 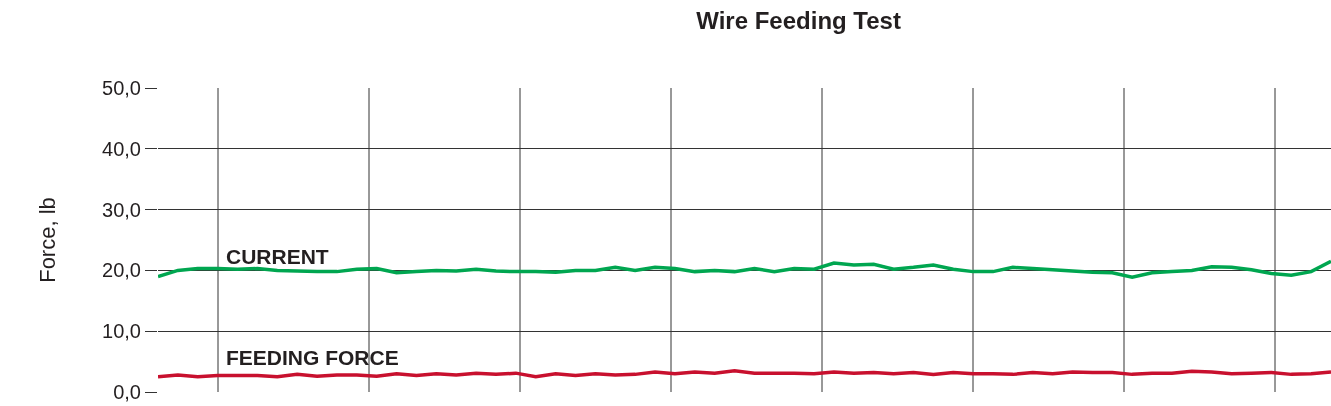 What do you see at coordinates (277, 256) in the screenshot?
I see `series-label: CURRENT` at bounding box center [277, 256].